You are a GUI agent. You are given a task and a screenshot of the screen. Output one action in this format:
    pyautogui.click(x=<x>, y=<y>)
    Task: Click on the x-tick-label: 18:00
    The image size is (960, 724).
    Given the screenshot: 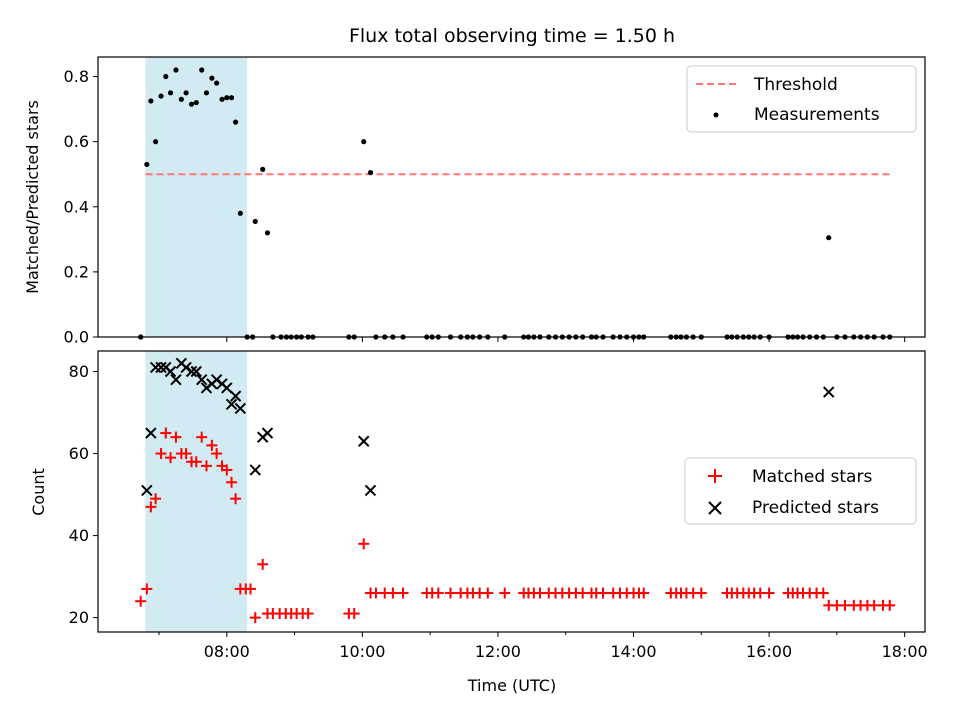 What is the action you would take?
    pyautogui.click(x=905, y=651)
    